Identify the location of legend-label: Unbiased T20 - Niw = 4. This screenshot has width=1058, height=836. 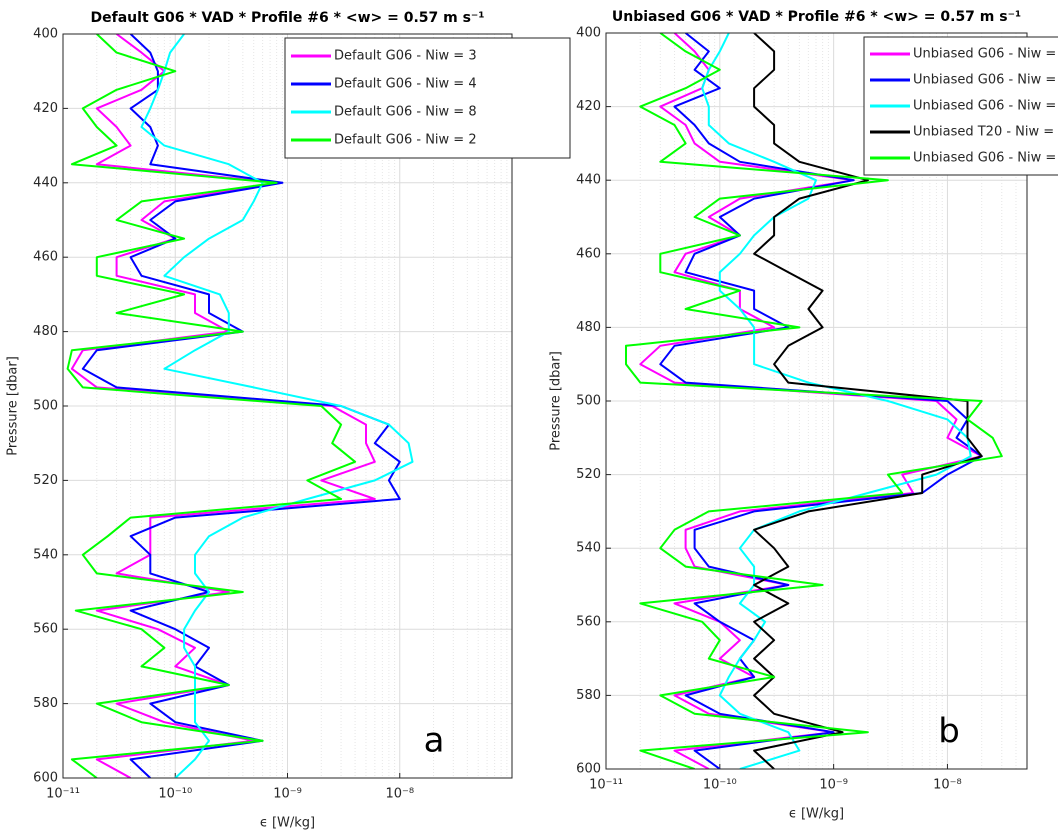
(985, 132).